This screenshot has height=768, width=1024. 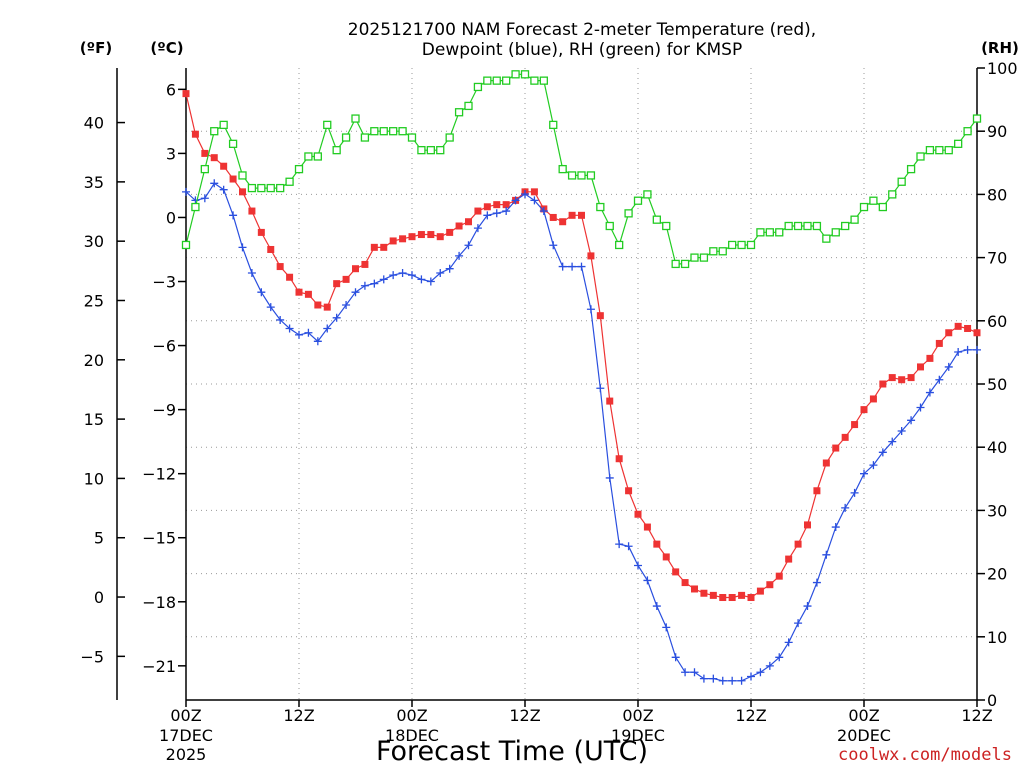 What do you see at coordinates (1000, 48) in the screenshot?
I see `unit-rh-label: (RH)` at bounding box center [1000, 48].